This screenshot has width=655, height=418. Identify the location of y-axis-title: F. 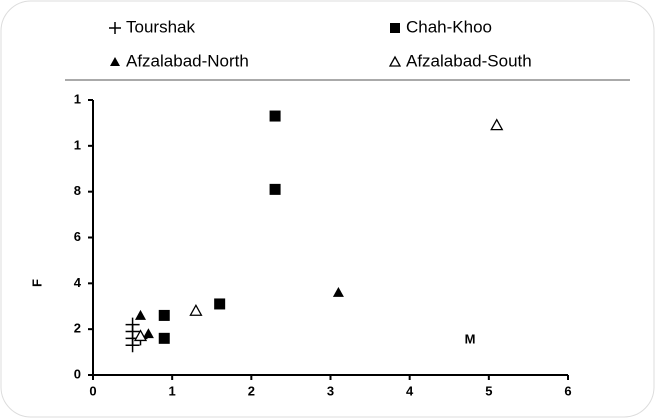
(36, 283).